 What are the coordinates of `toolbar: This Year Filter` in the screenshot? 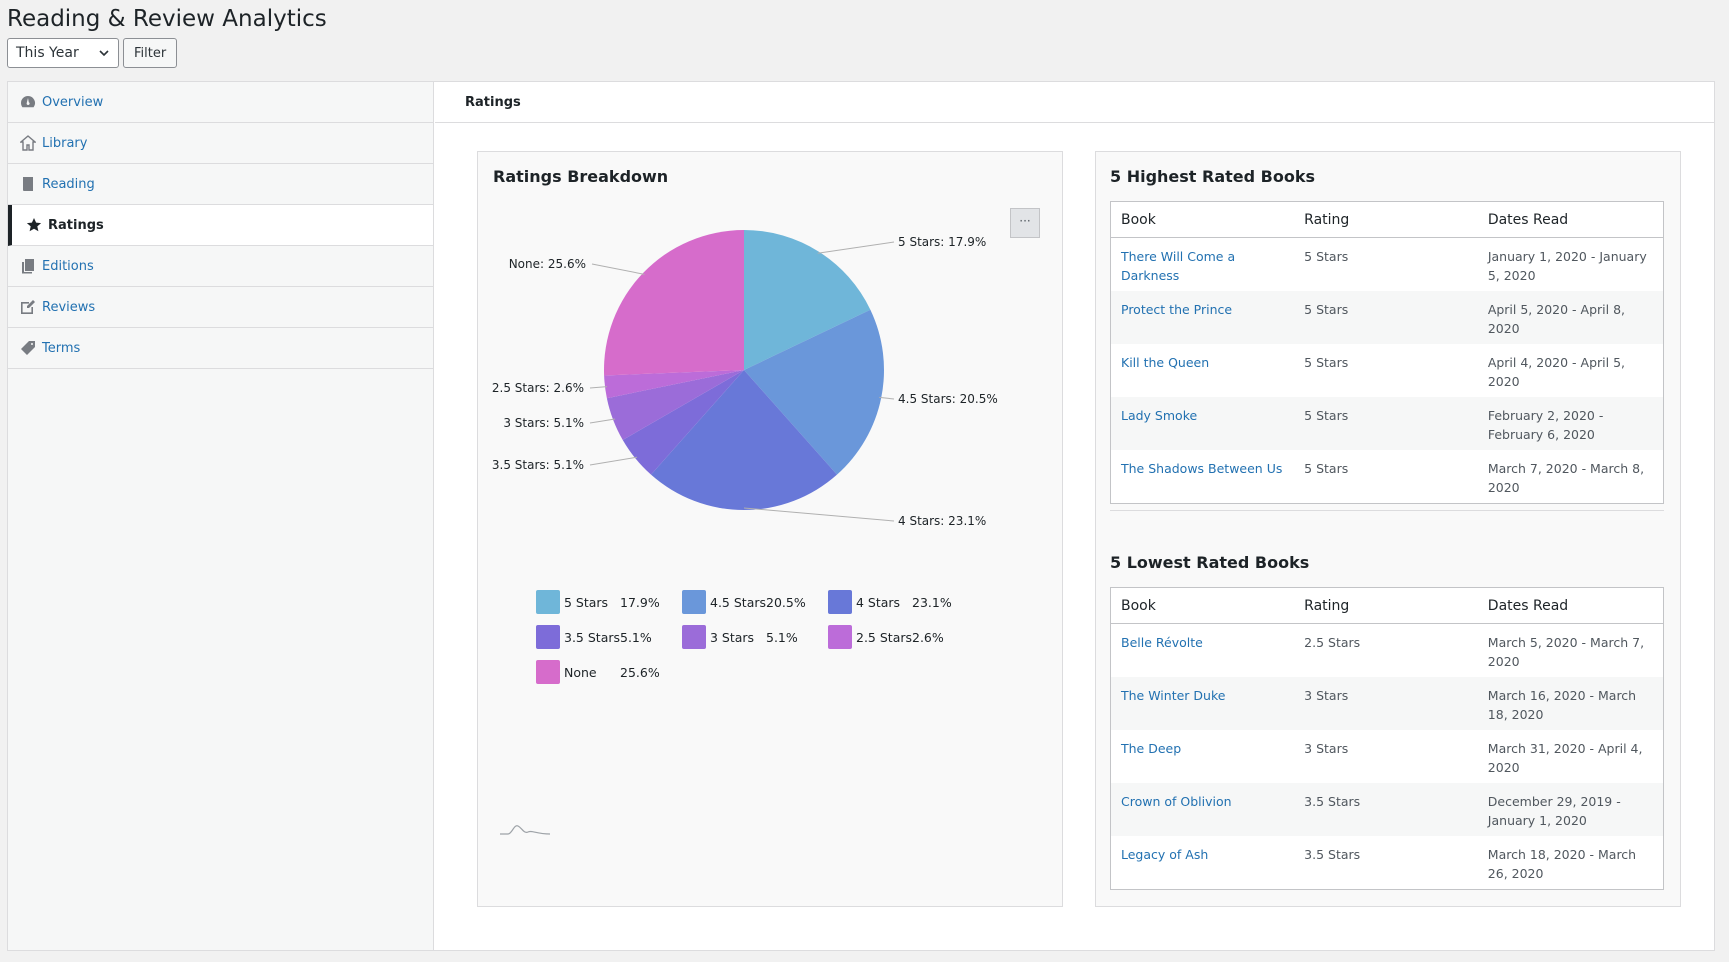 It's located at (92, 53).